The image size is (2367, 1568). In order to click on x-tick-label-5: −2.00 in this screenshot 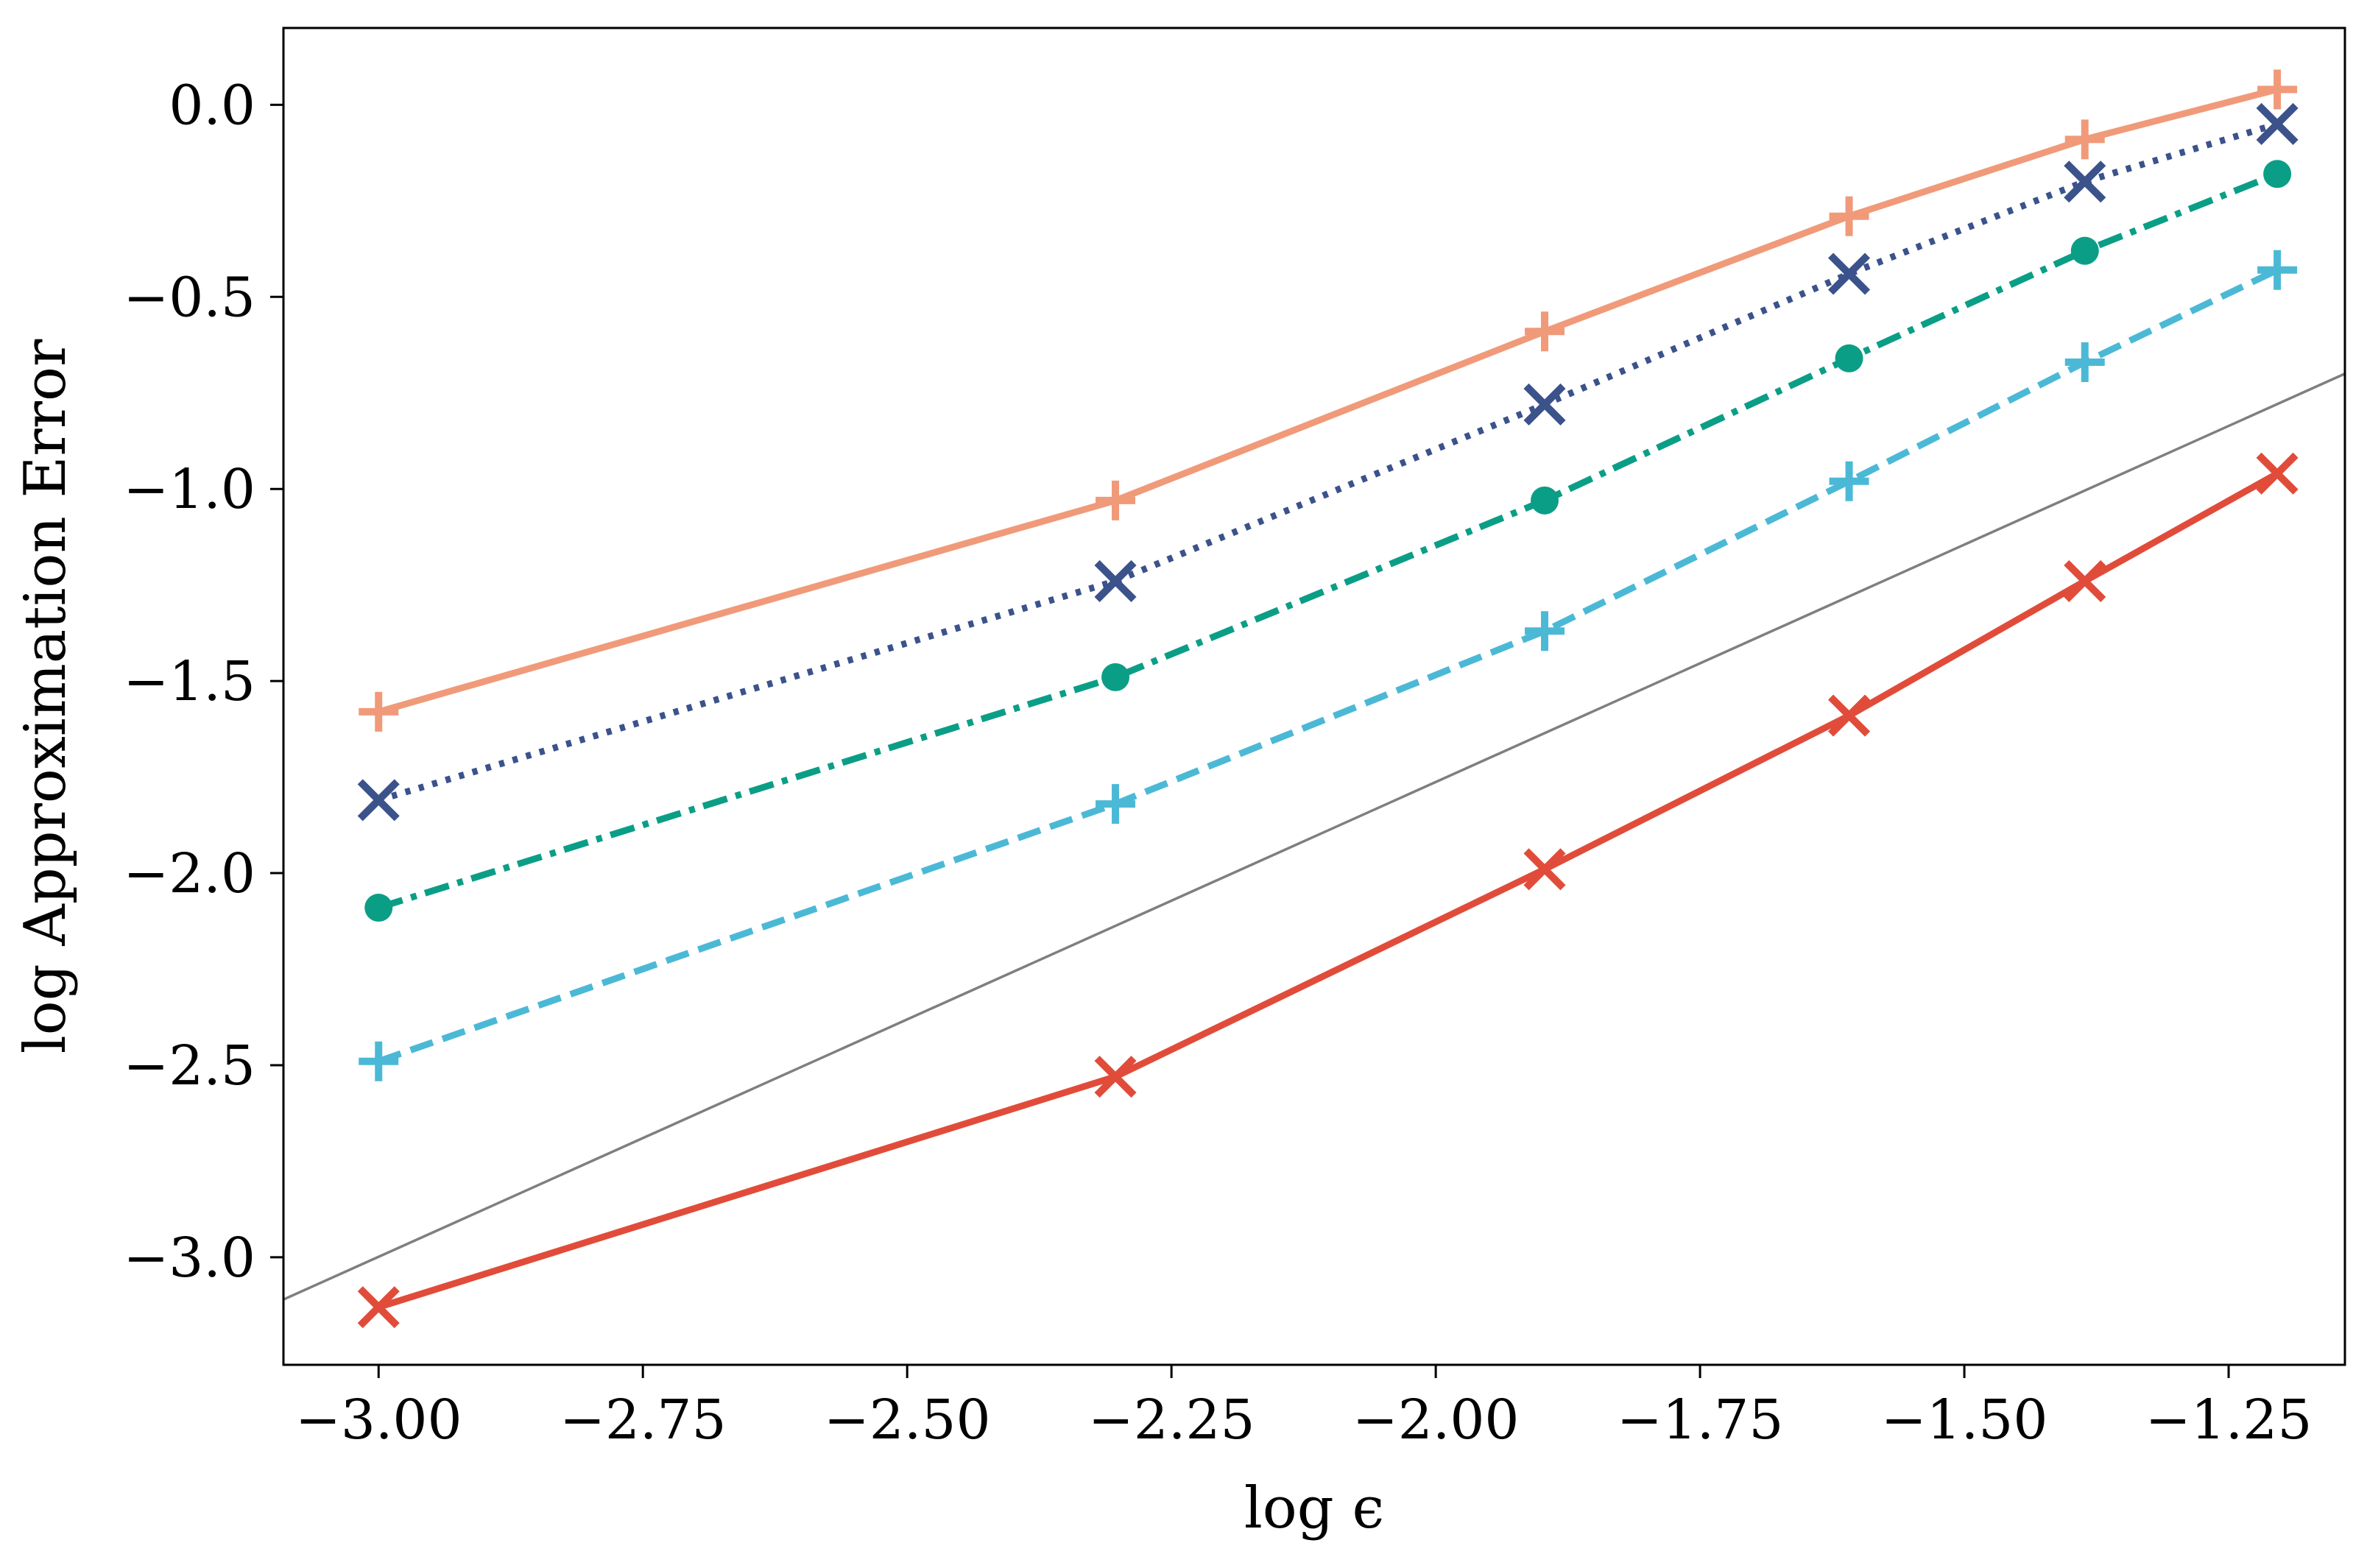, I will do `click(1436, 1420)`.